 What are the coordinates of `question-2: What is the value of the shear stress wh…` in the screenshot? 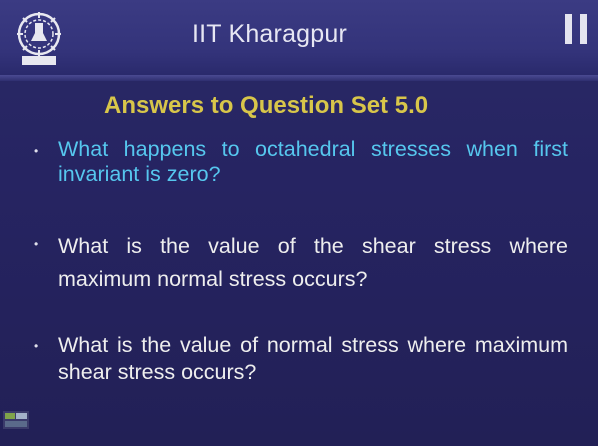 It's located at (313, 262).